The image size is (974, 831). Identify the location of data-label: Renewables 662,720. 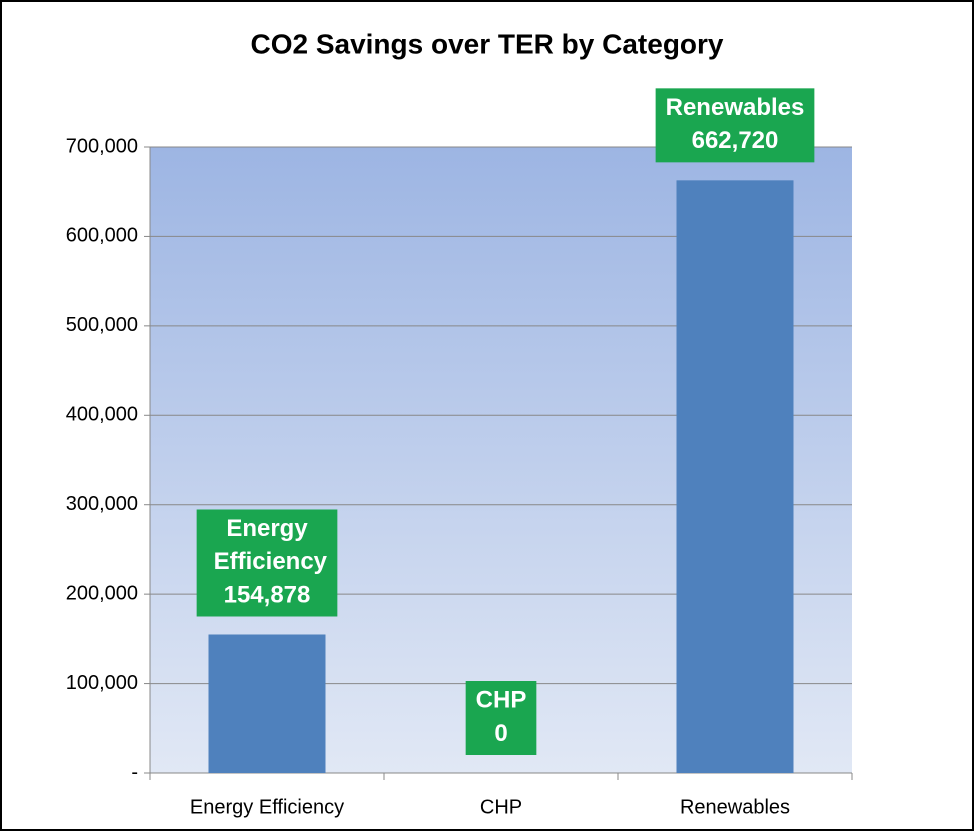
(735, 125).